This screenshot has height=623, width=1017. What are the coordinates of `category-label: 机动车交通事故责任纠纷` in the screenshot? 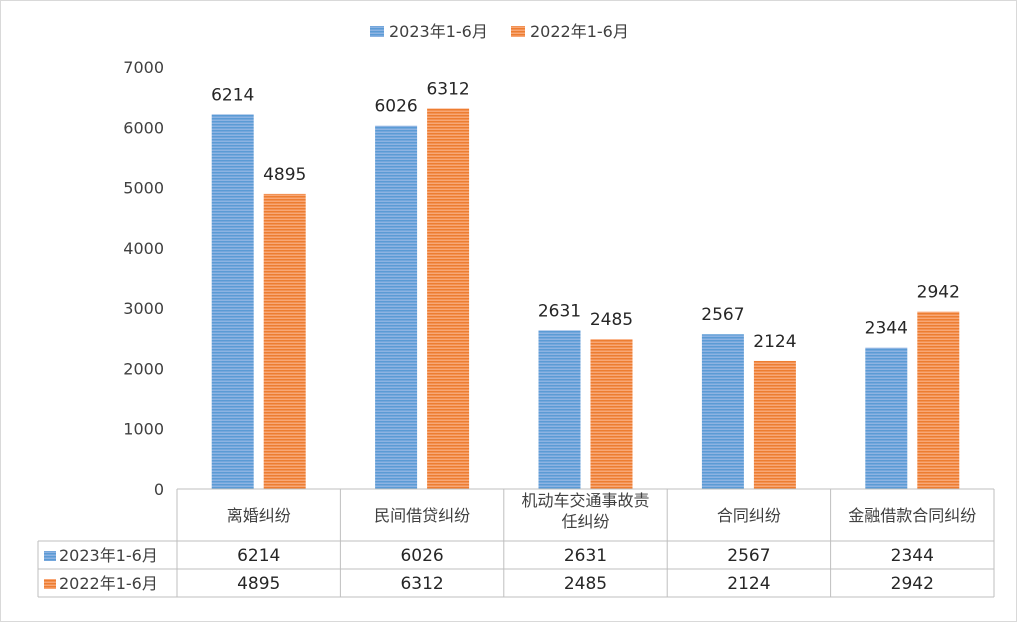 It's located at (585, 511).